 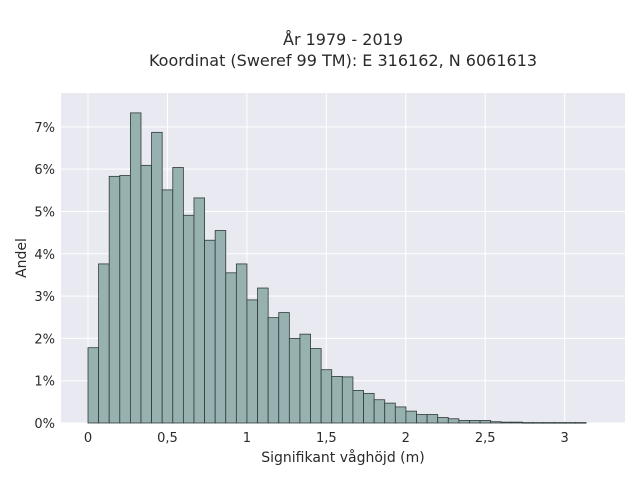 I want to click on x-tick-label: 0, so click(x=88, y=438).